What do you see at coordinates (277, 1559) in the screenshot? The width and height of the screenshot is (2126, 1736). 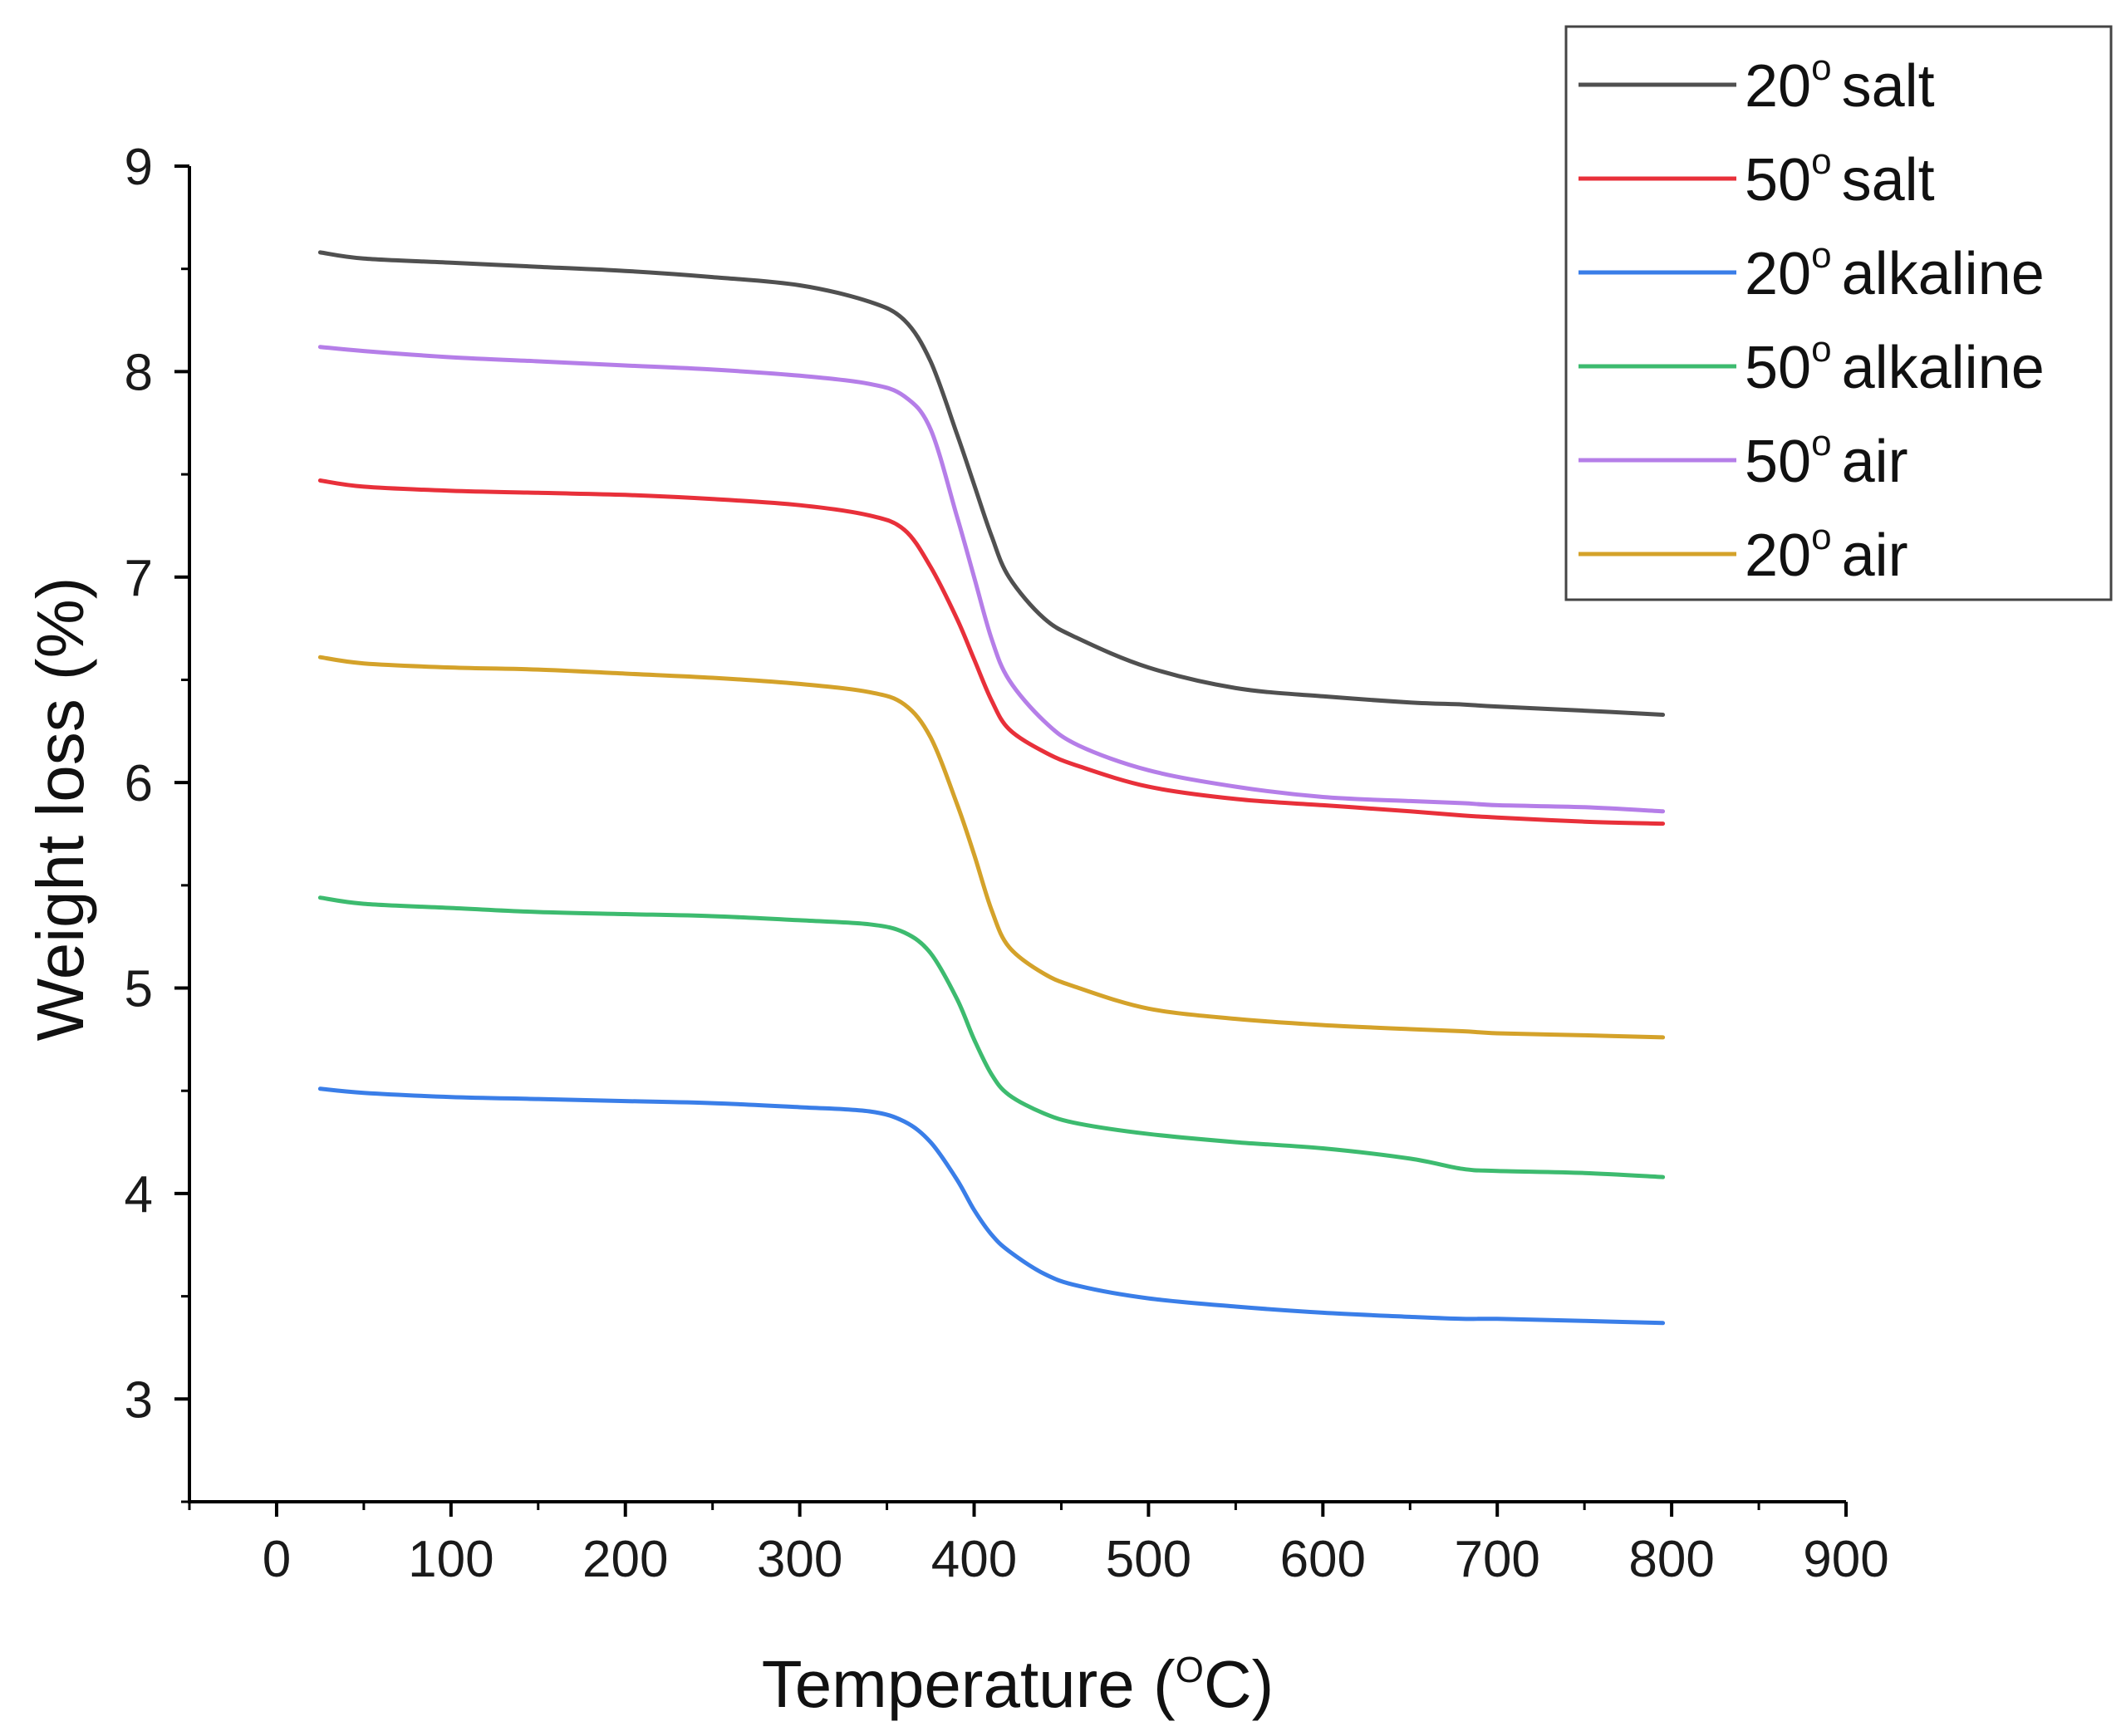 I see `x-tick-label: 0` at bounding box center [277, 1559].